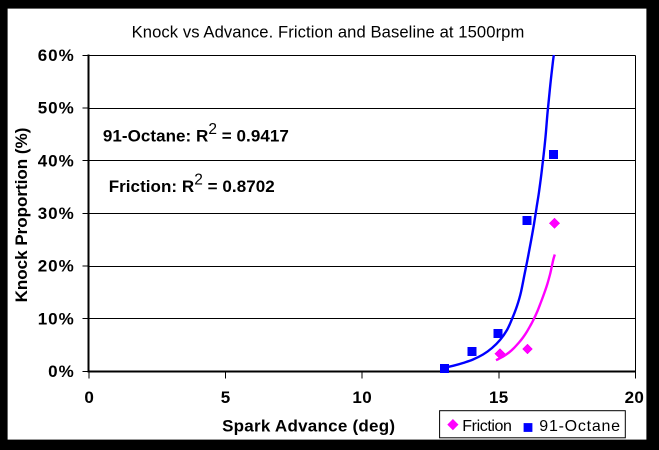 Image resolution: width=659 pixels, height=450 pixels. What do you see at coordinates (486, 426) in the screenshot?
I see `svg-text: Friction` at bounding box center [486, 426].